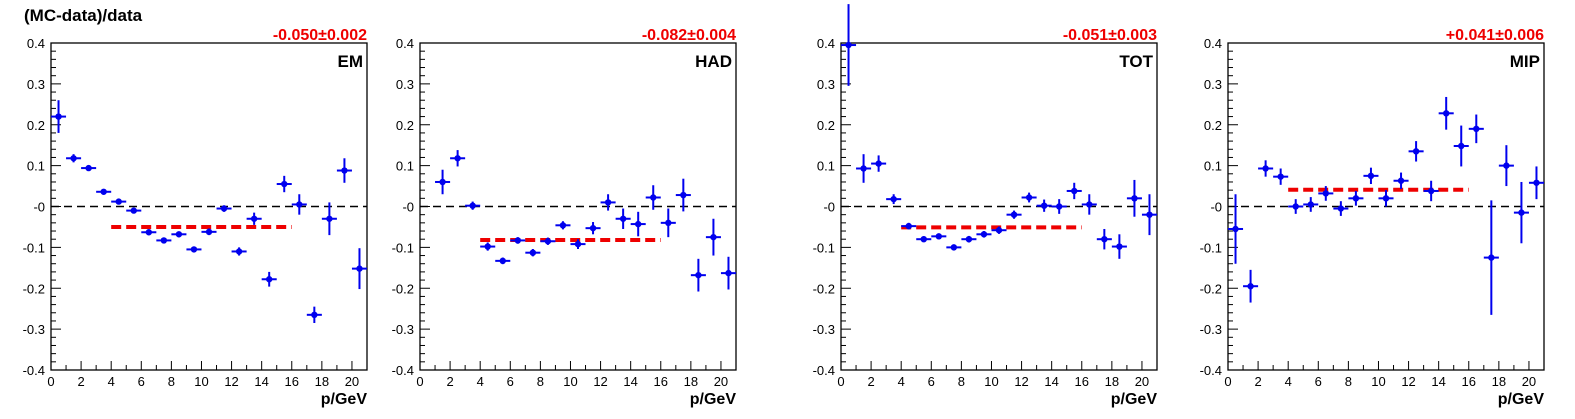 The height and width of the screenshot is (419, 1575). What do you see at coordinates (1213, 125) in the screenshot?
I see `y-tick-label: 0.2` at bounding box center [1213, 125].